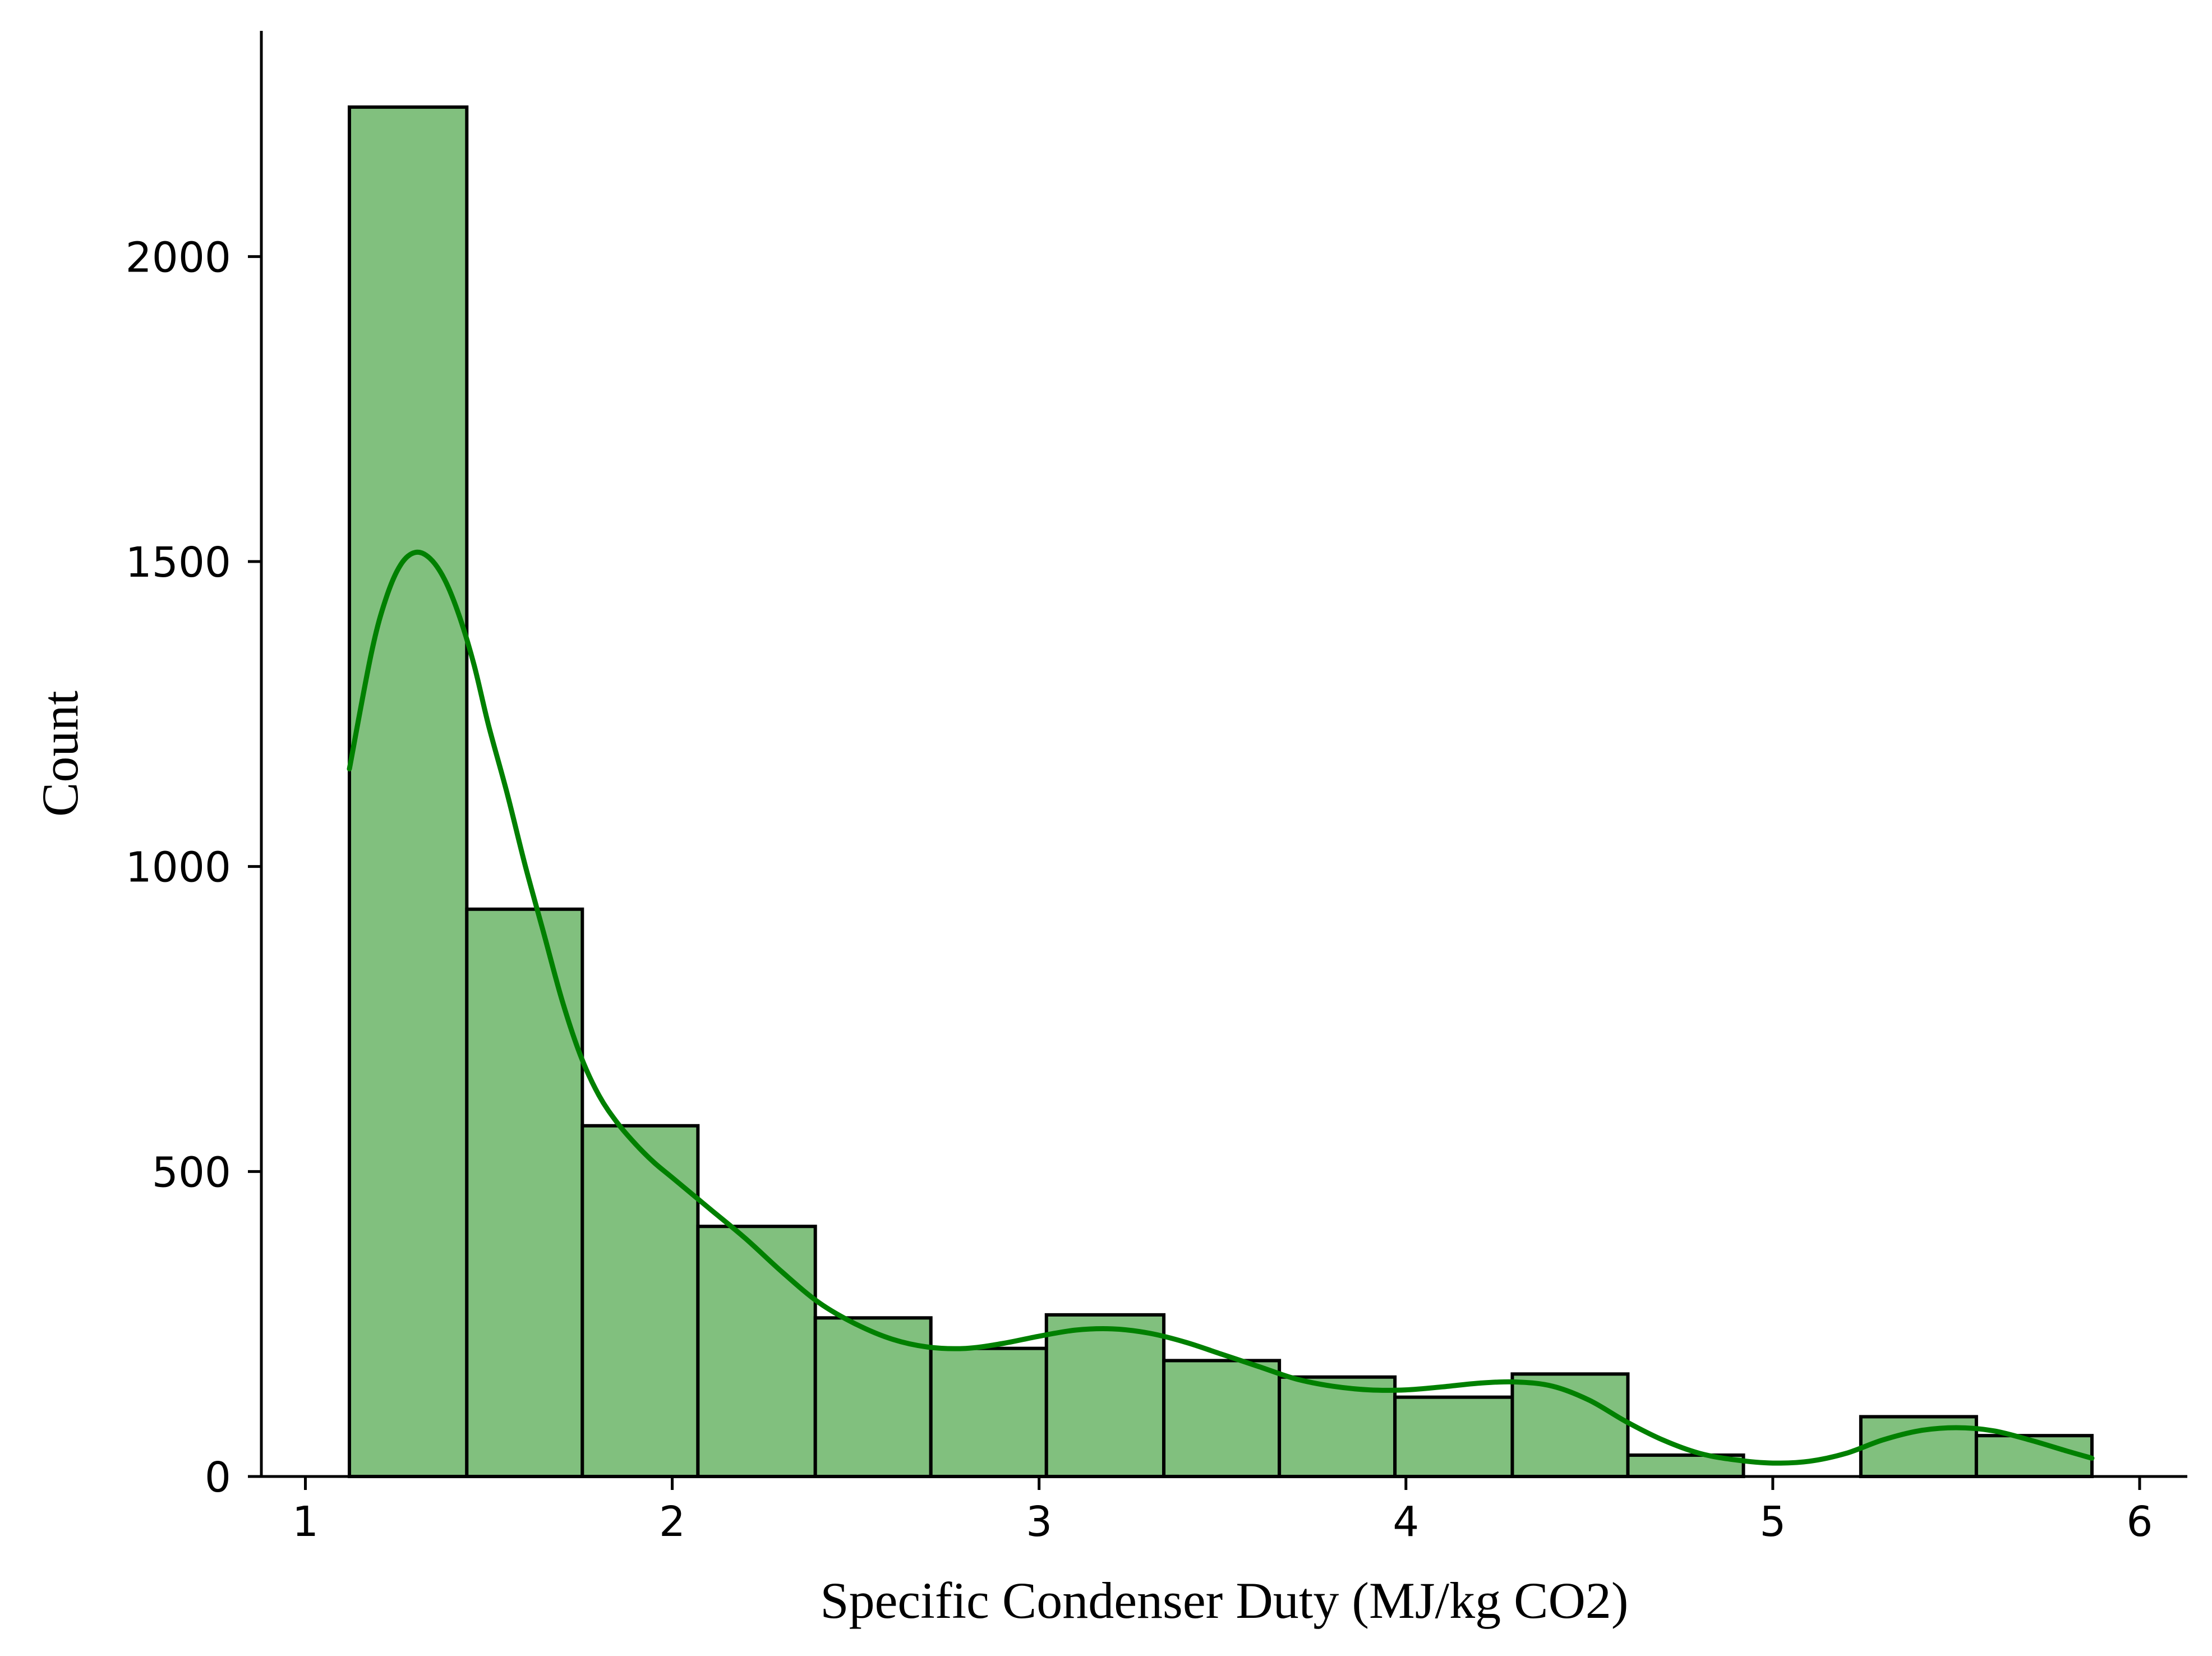 The width and height of the screenshot is (2212, 1656). I want to click on x-tick-label: 1, so click(305, 1522).